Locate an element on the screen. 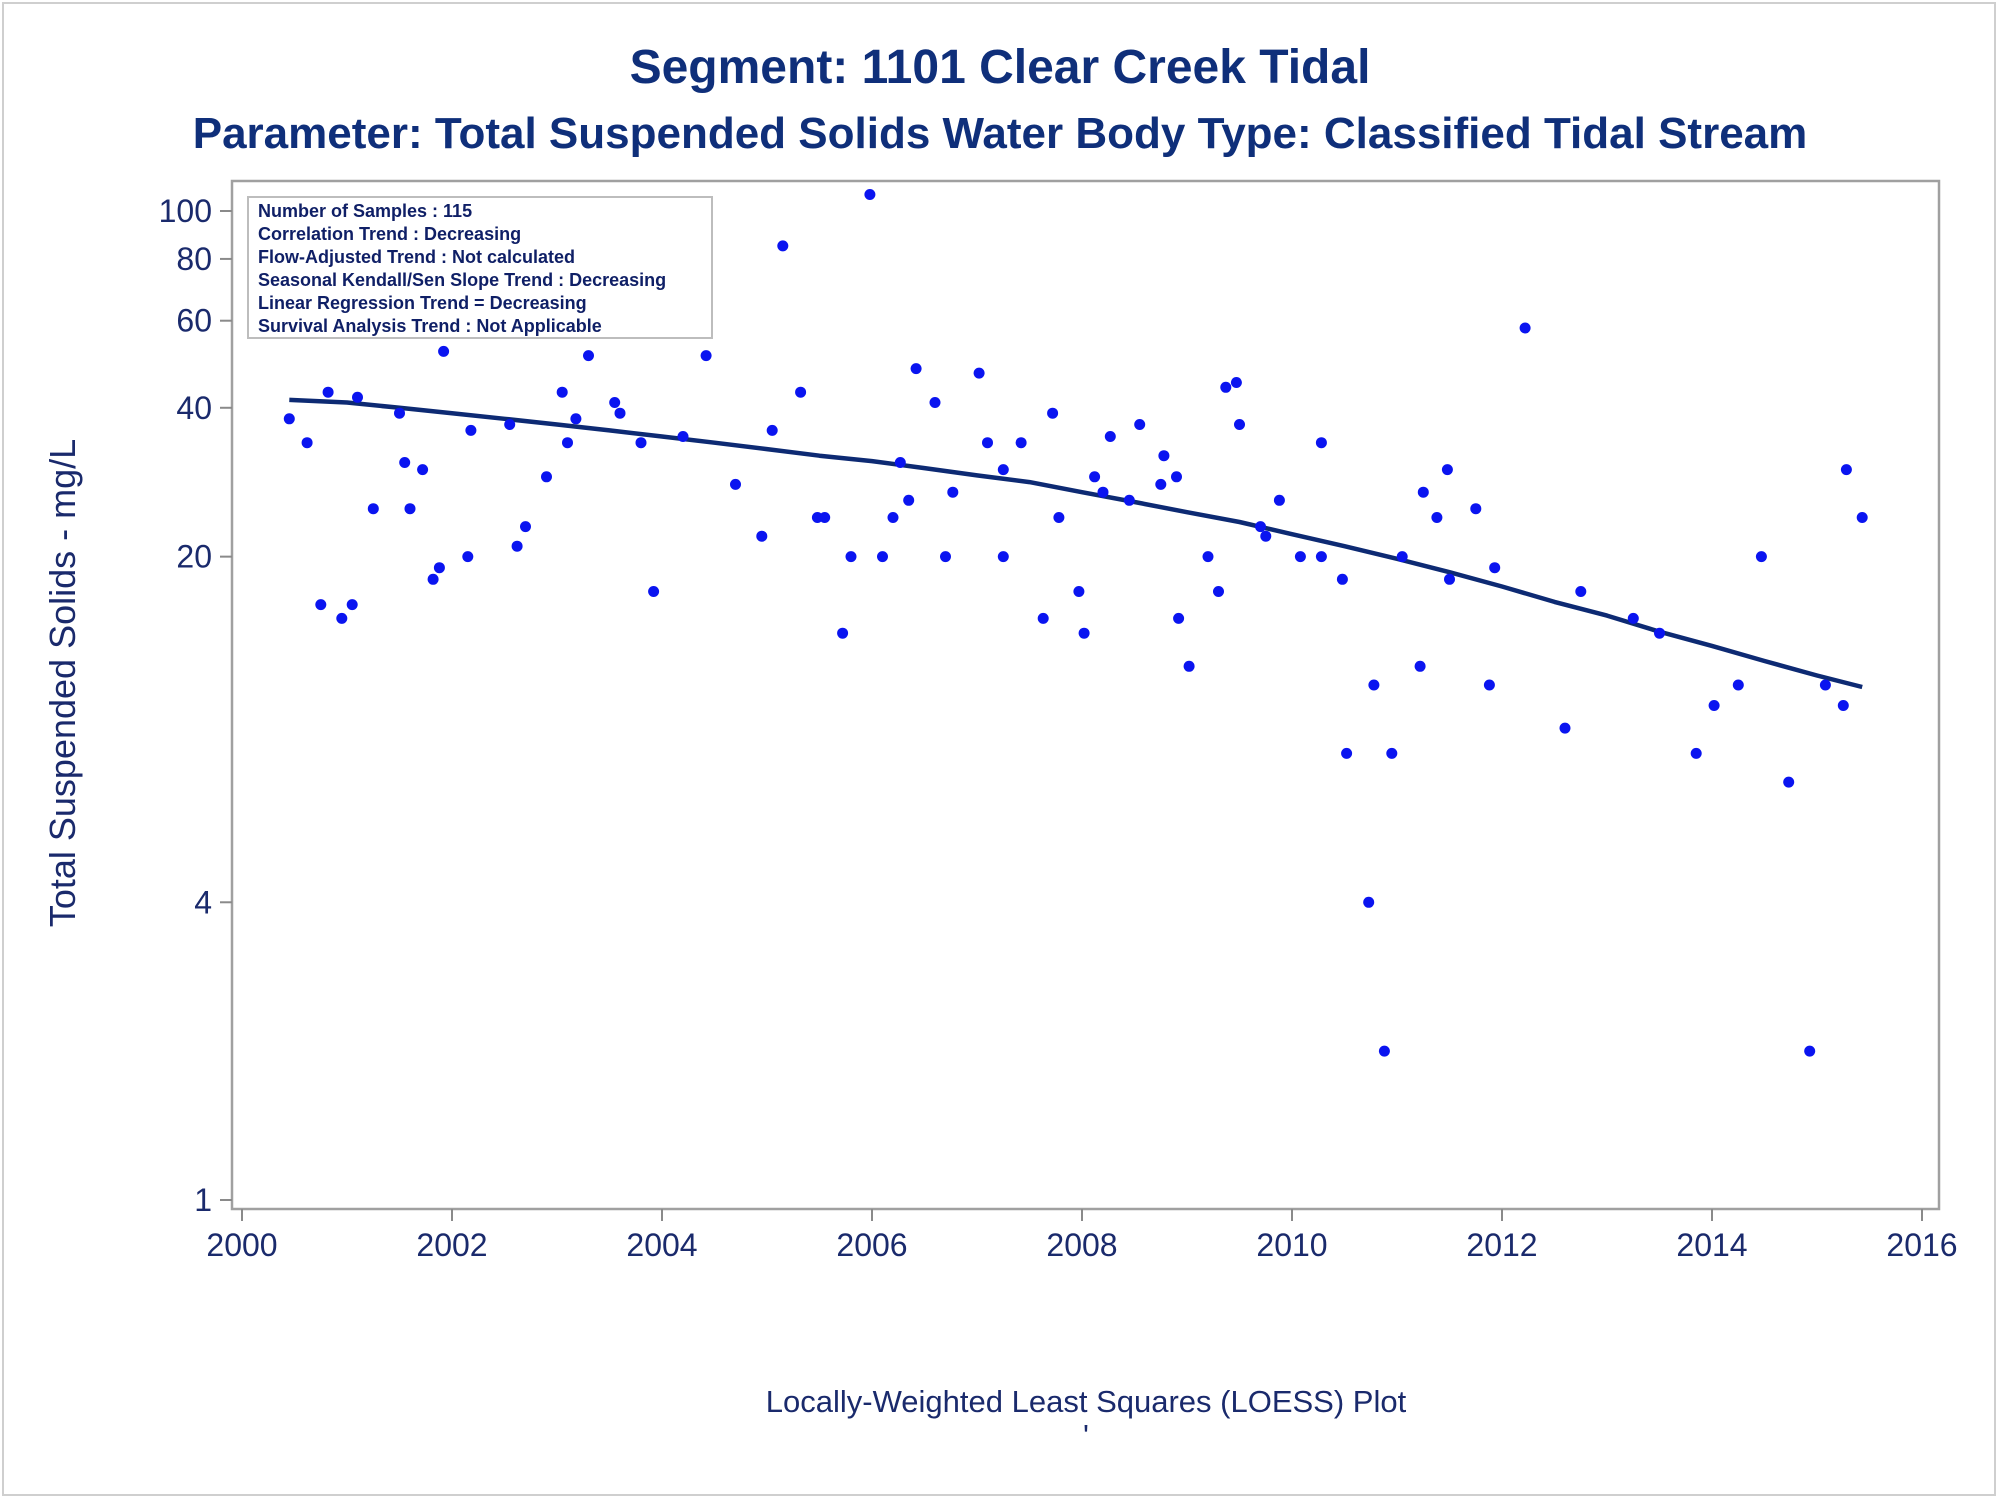  y-tick-label: 80 is located at coordinates (194, 259).